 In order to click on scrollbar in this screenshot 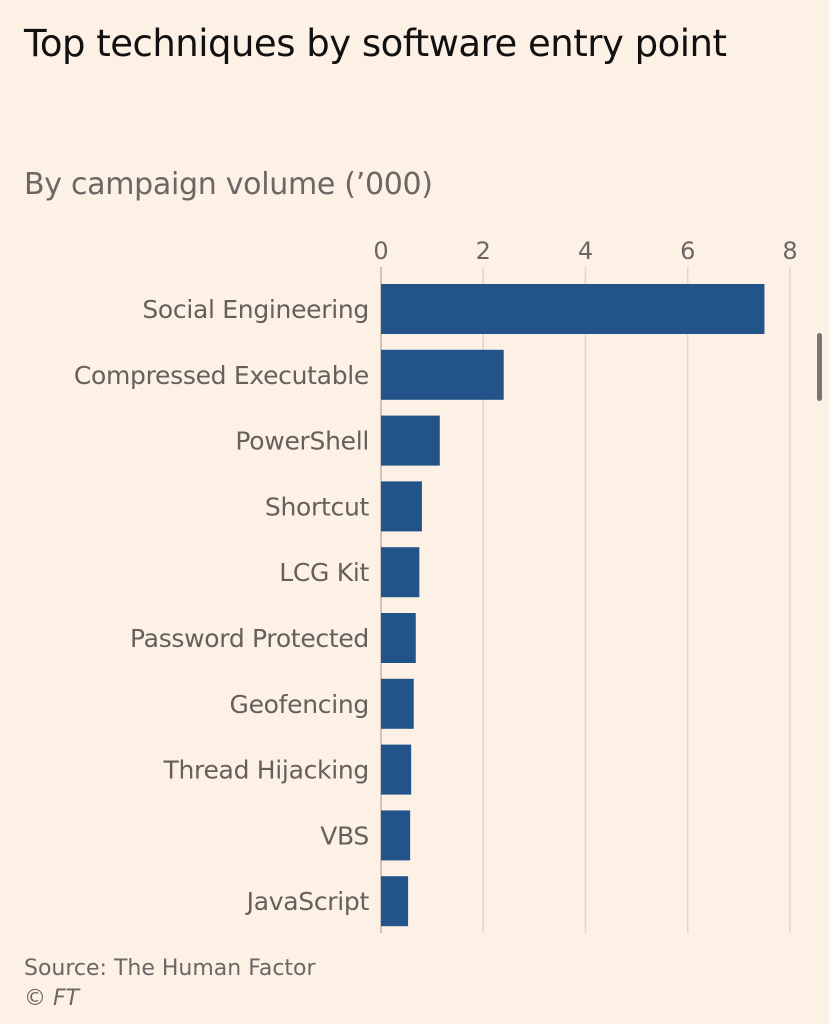, I will do `click(819, 367)`.